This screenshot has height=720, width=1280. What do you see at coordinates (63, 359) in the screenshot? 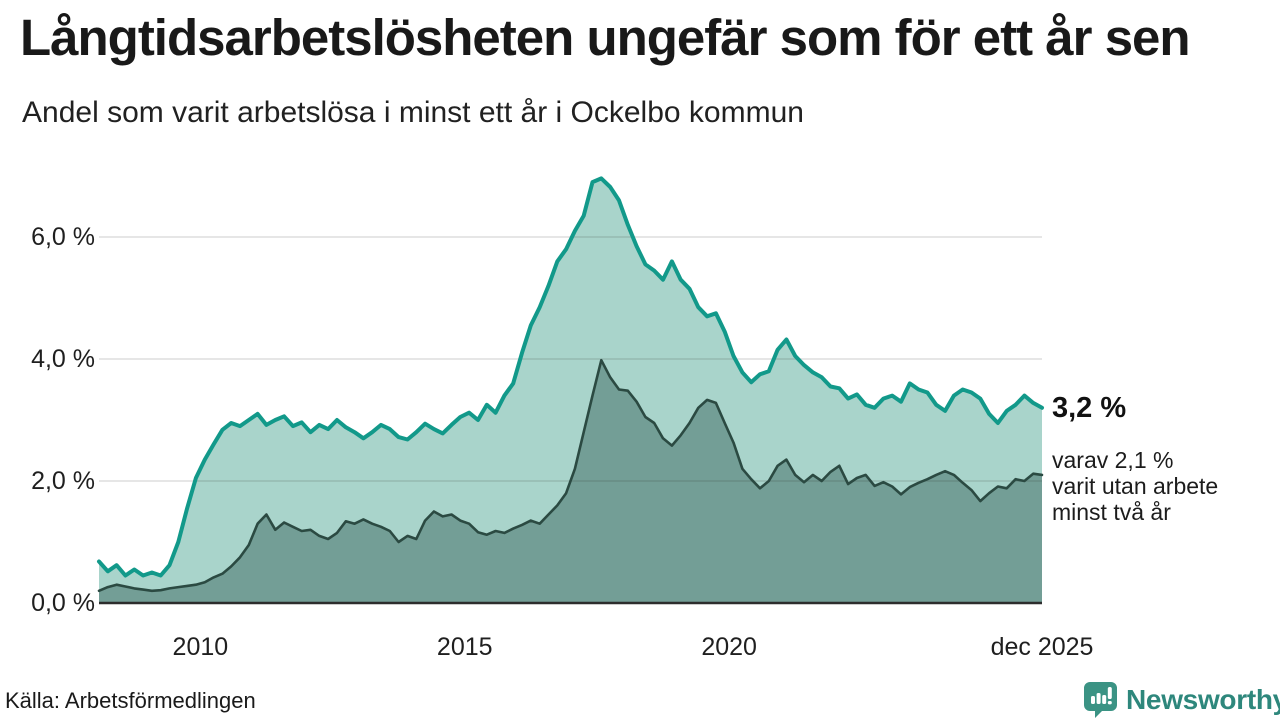
I see `y-tick-label: 4,0 %` at bounding box center [63, 359].